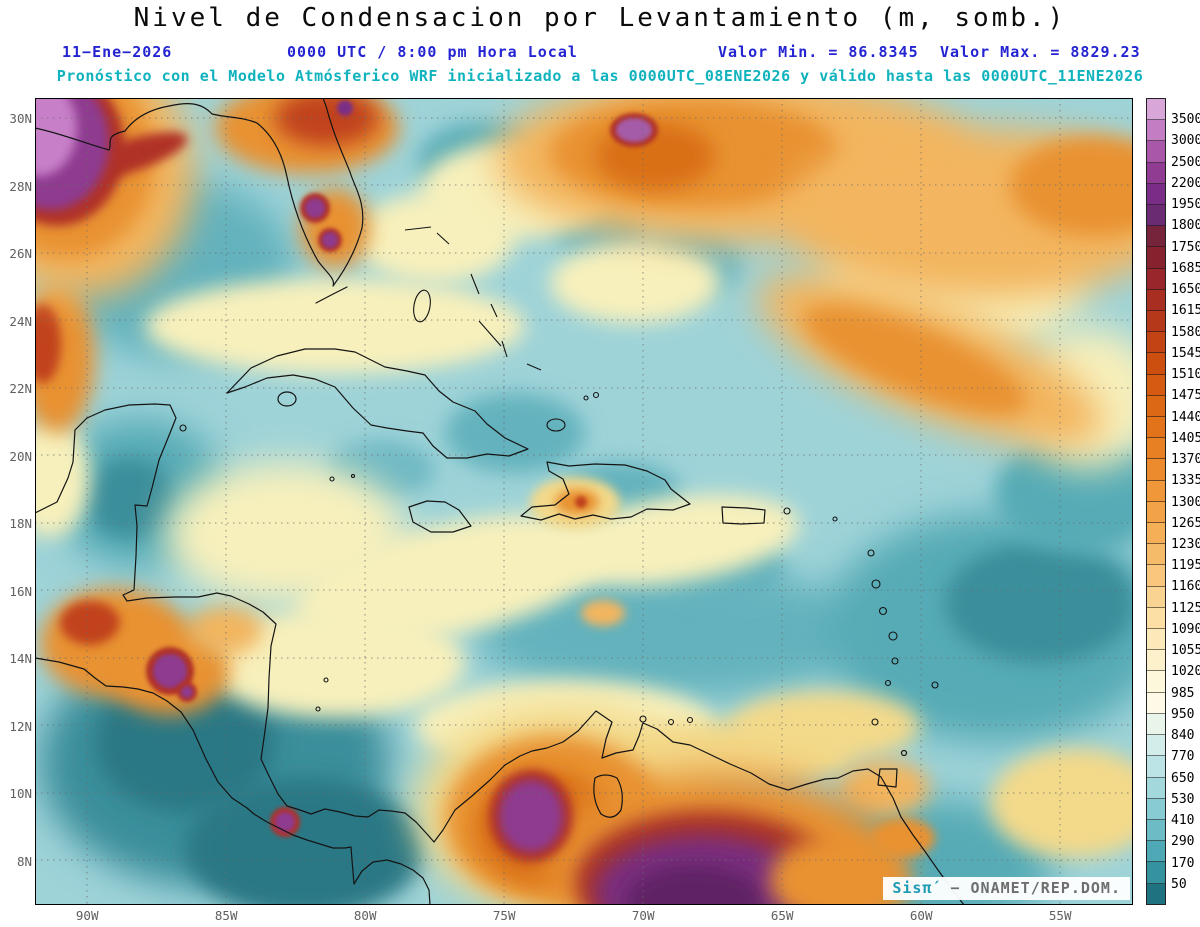 Image resolution: width=1200 pixels, height=927 pixels. Describe the element at coordinates (504, 915) in the screenshot. I see `lon-tick-75W: 75W` at that location.